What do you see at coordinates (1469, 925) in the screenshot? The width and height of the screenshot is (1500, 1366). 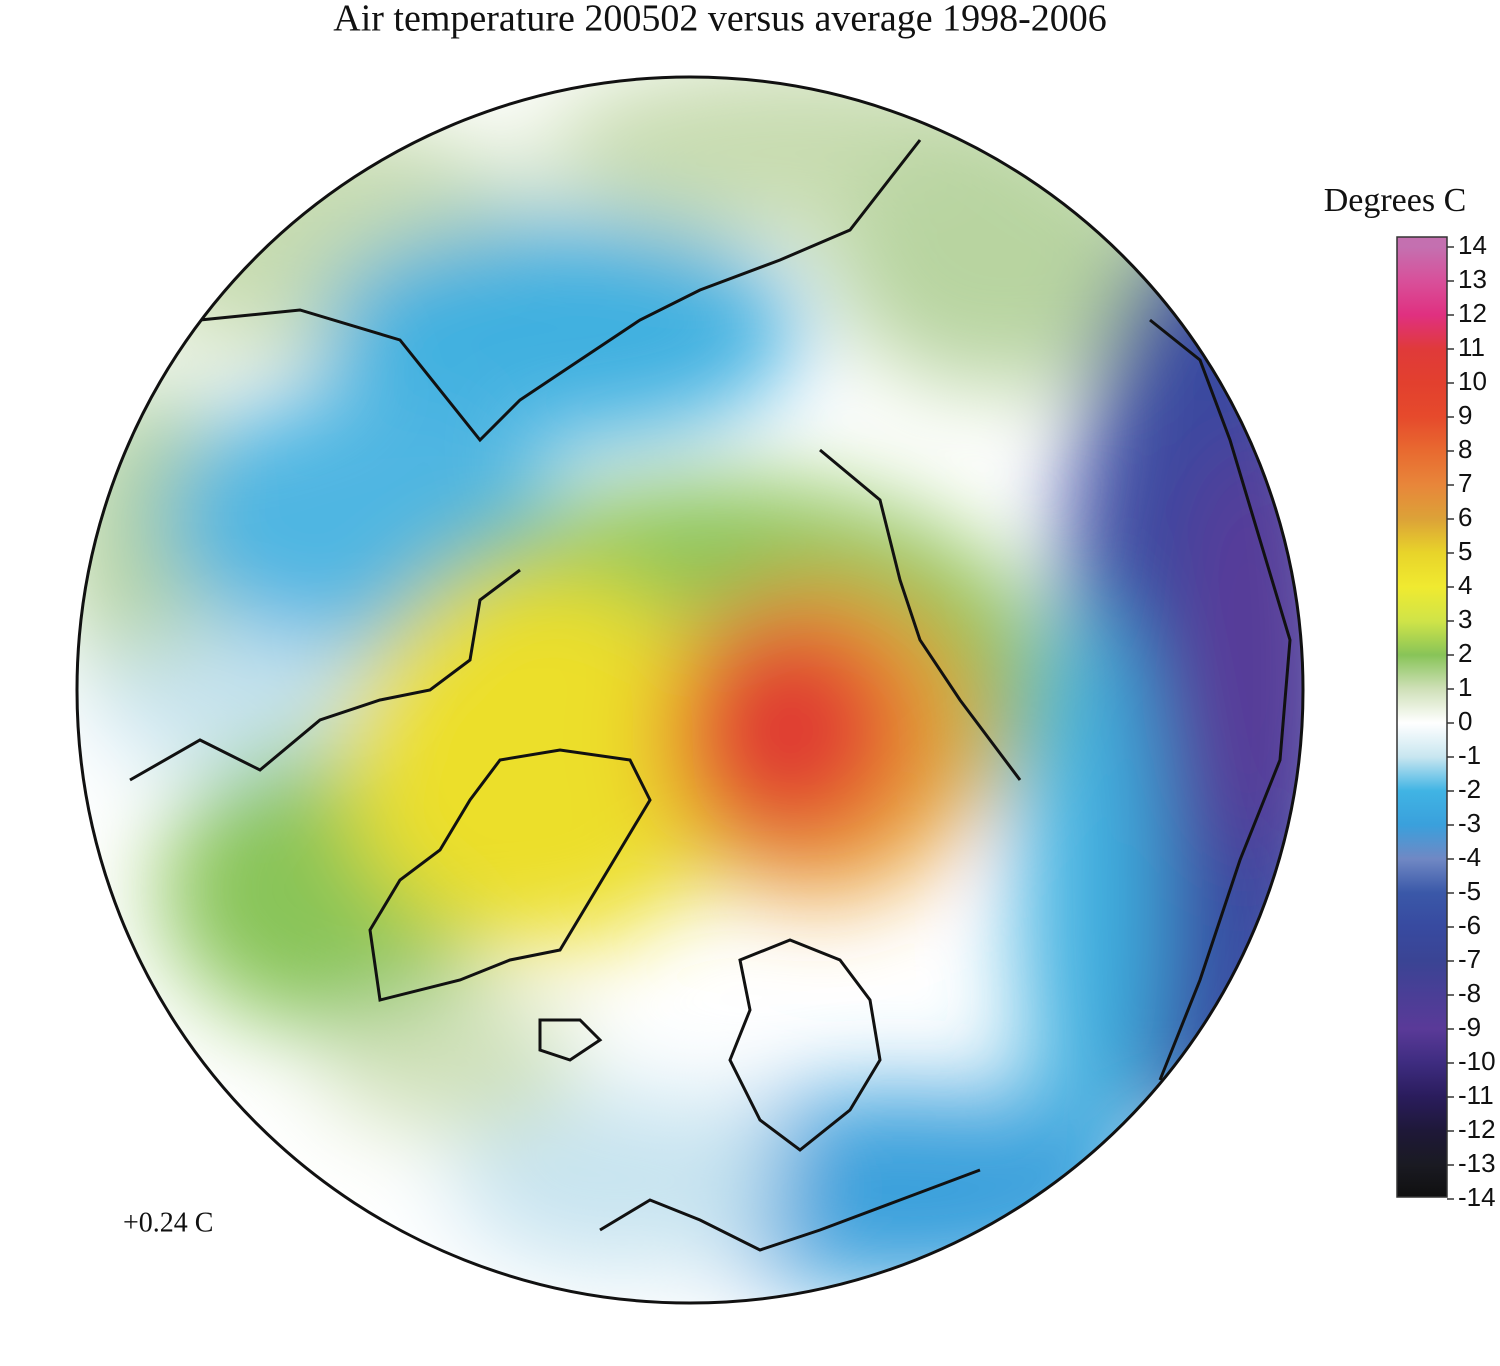 I see `colorbar-tick-label: -6` at bounding box center [1469, 925].